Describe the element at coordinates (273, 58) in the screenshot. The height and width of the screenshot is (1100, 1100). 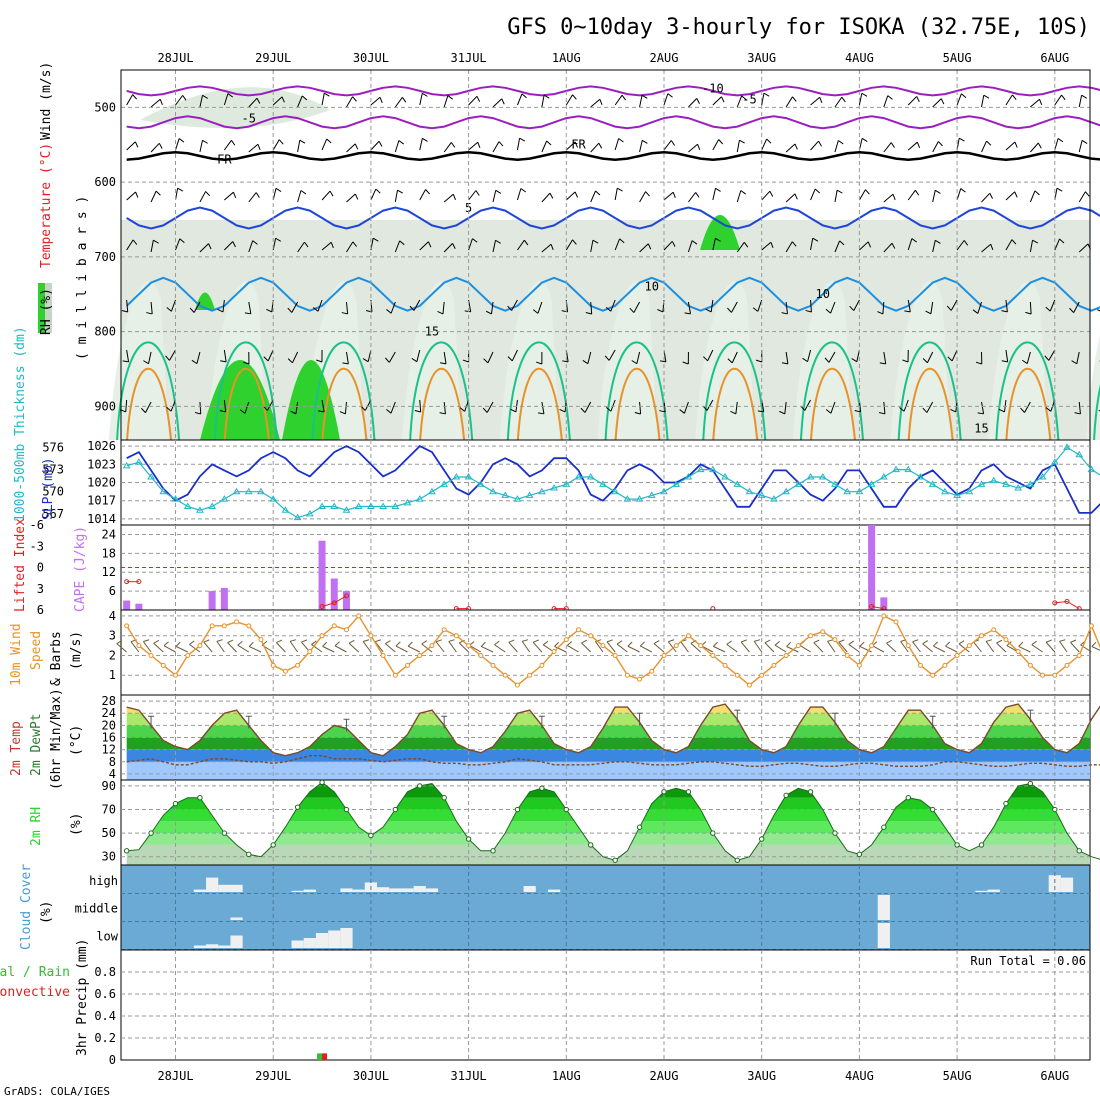
I see `top-date-29JUL: 29JUL` at that location.